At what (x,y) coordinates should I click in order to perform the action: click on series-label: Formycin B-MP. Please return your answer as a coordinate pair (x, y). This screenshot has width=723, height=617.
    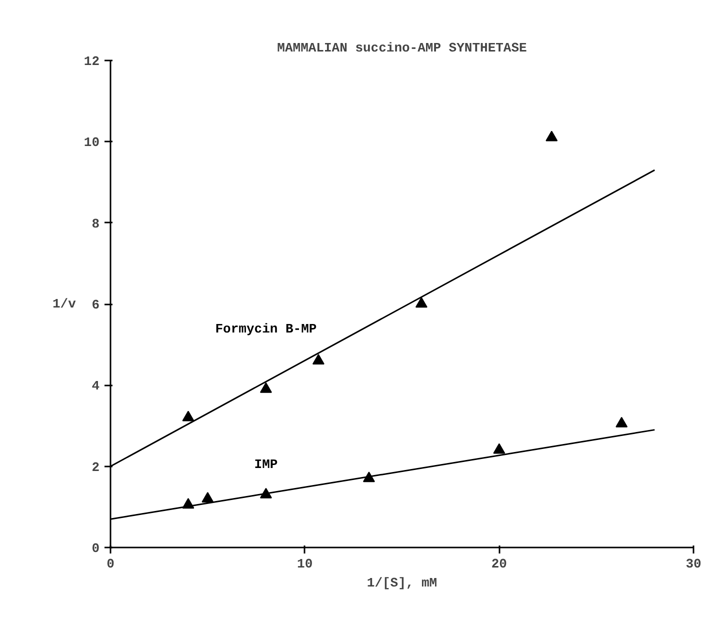
    Looking at the image, I should click on (266, 329).